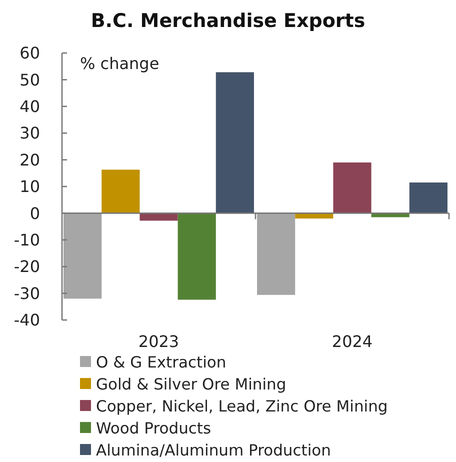 The width and height of the screenshot is (456, 462). Describe the element at coordinates (30, 133) in the screenshot. I see `y-tick-label: 30` at that location.